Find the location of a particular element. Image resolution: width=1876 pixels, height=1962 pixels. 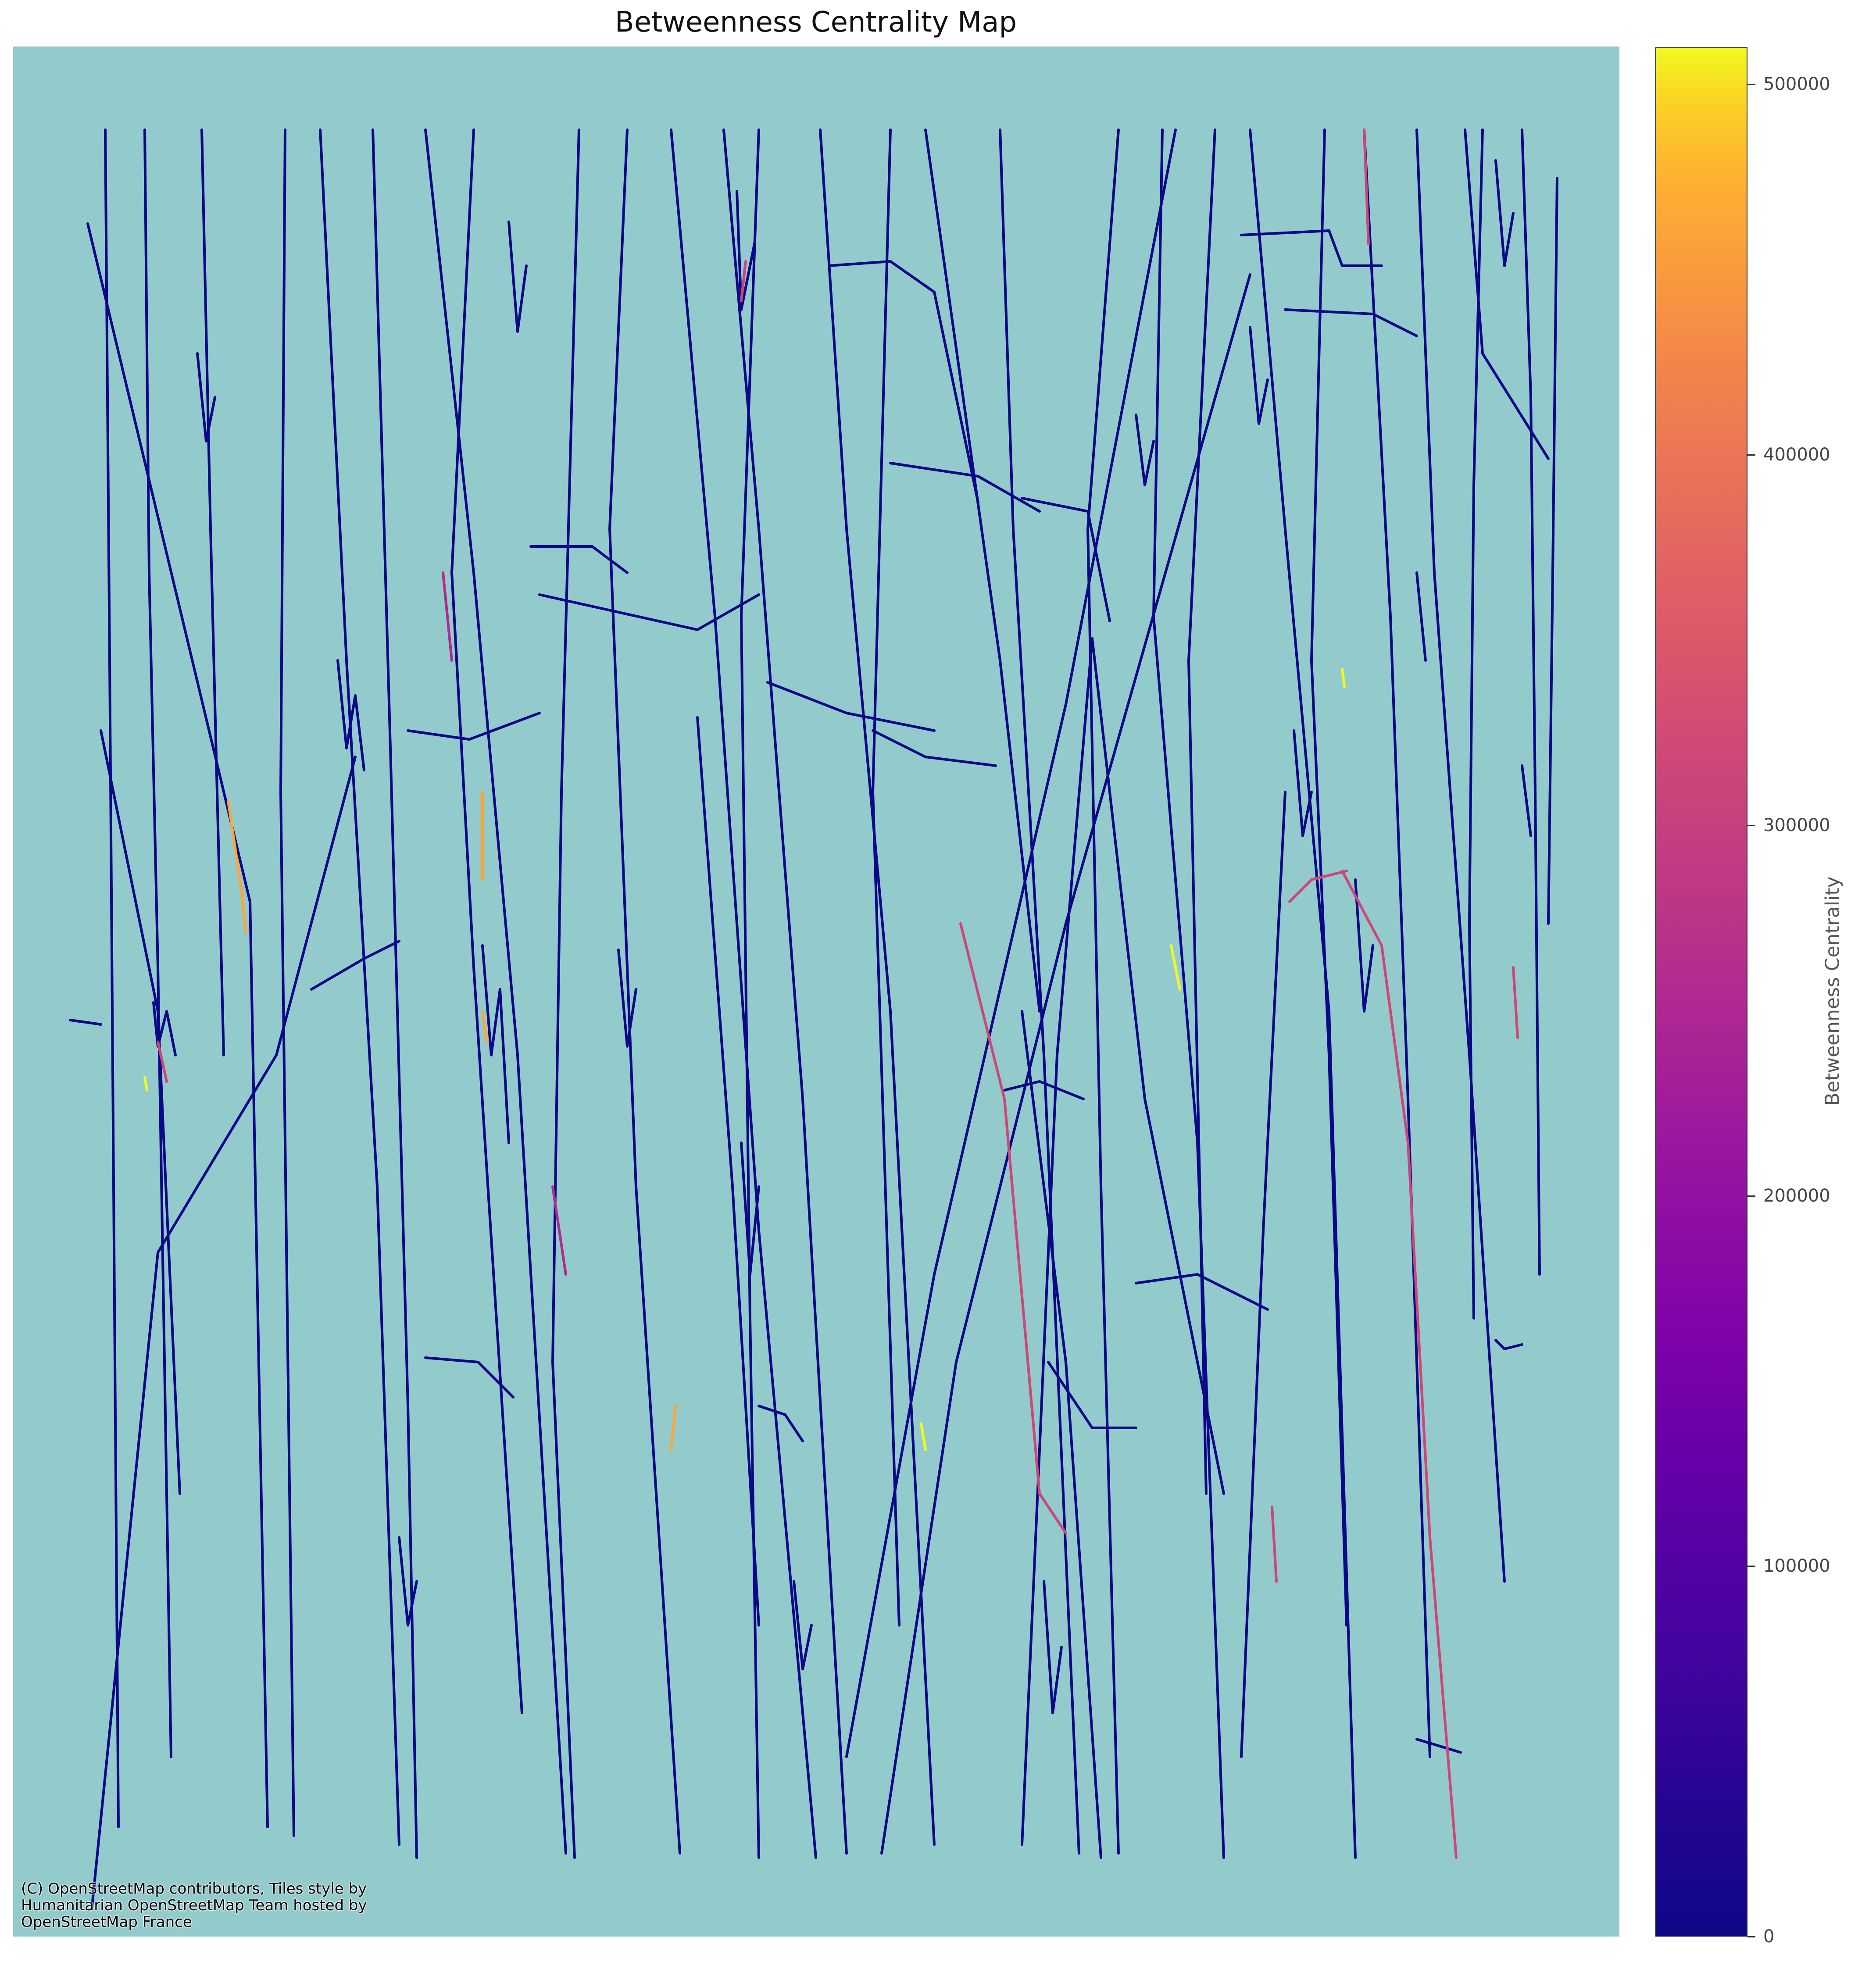

colorbar-tick-label: 500000 is located at coordinates (1797, 84).